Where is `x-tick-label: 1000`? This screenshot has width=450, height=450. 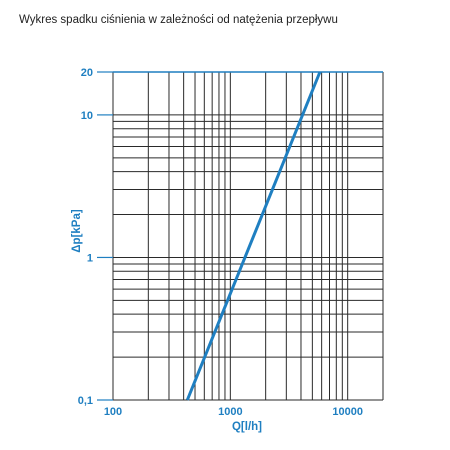 x-tick-label: 1000 is located at coordinates (230, 412).